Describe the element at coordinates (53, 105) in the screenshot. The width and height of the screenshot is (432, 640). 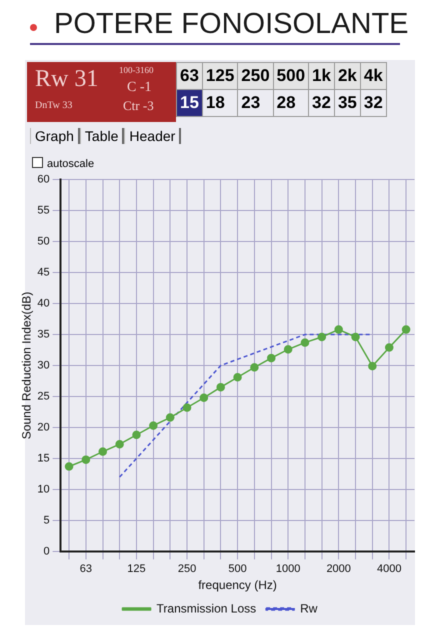
I see `text: DnTw 33` at that location.